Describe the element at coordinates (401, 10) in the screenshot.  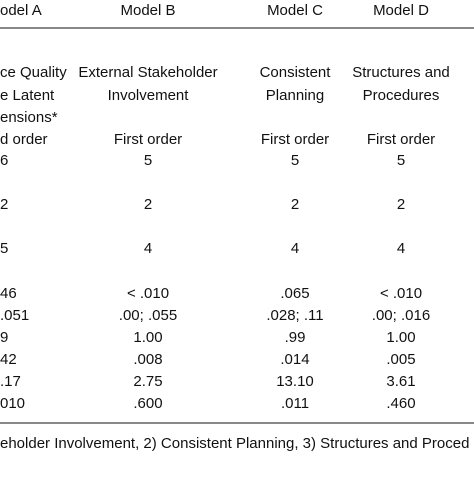
I see `column-header: Model D` at that location.